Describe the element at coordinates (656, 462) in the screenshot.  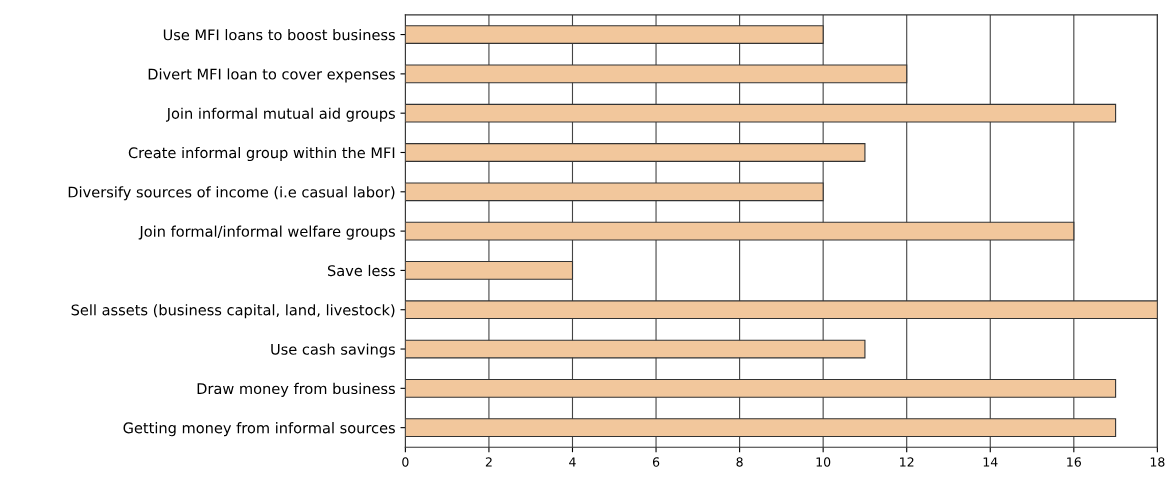
I see `x-tick-label: 6` at that location.